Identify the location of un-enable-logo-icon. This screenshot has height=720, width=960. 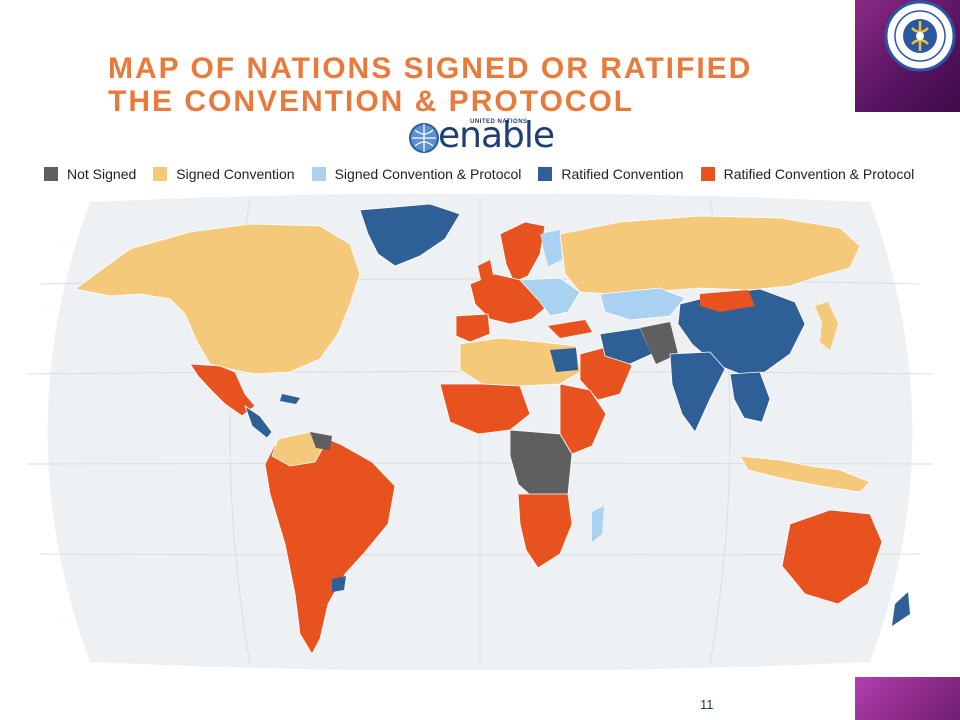
(424, 138).